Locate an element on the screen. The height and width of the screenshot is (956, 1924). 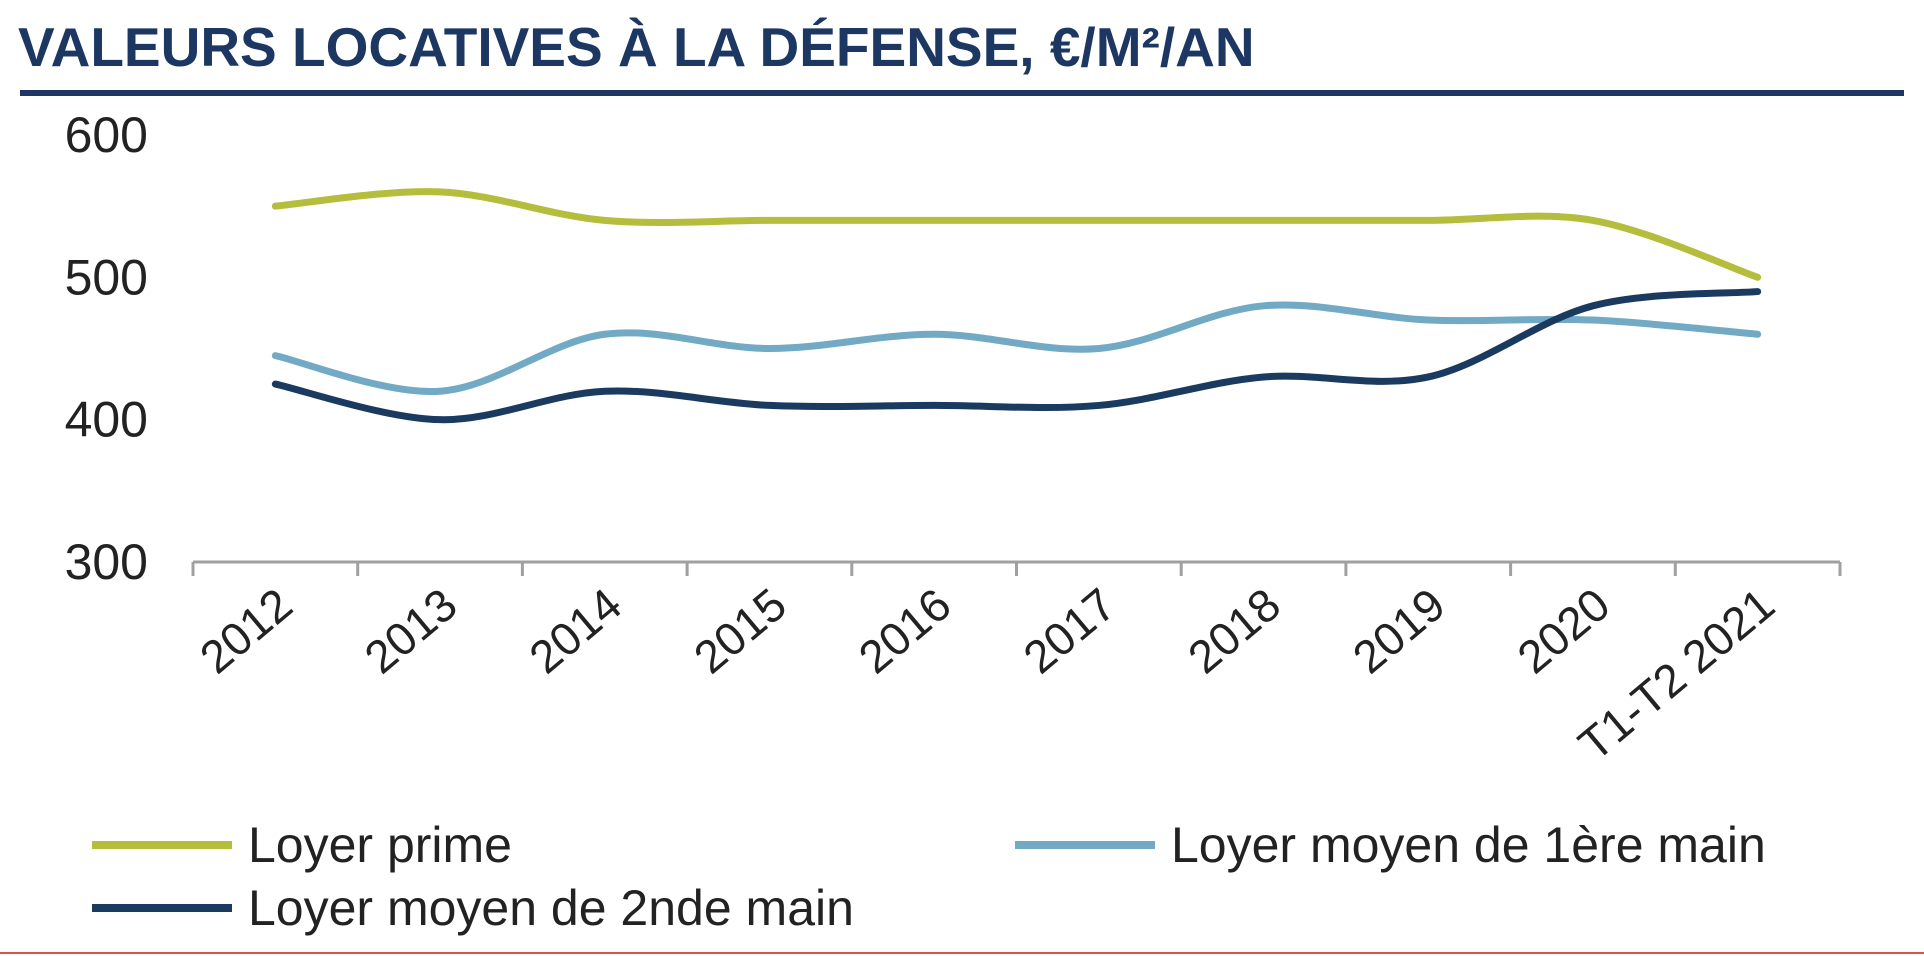
x-tick-label: 2013 is located at coordinates (411, 631).